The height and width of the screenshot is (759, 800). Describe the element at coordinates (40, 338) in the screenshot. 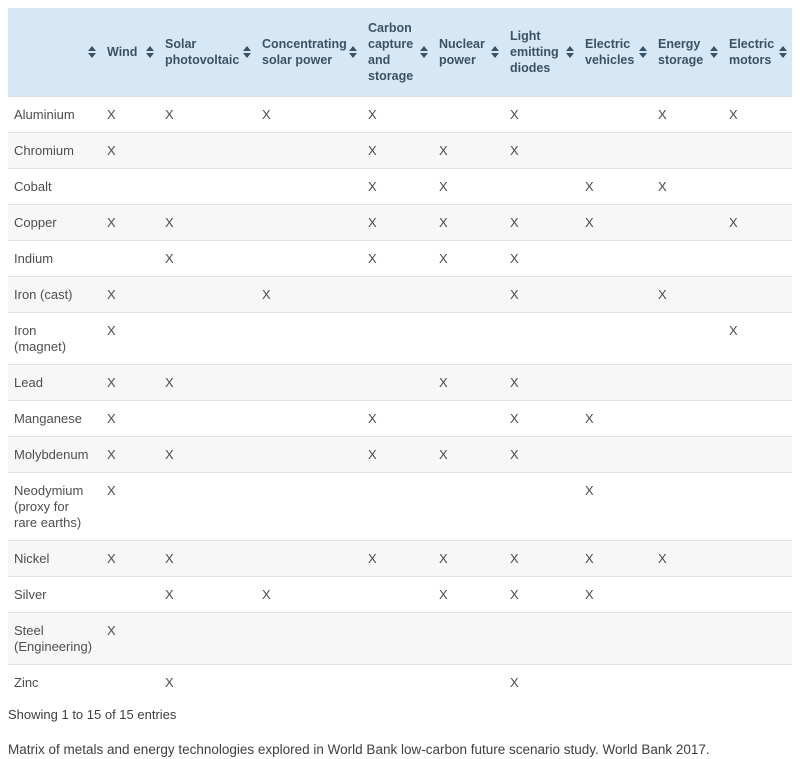

I see `row-label: Iron (magnet)` at that location.